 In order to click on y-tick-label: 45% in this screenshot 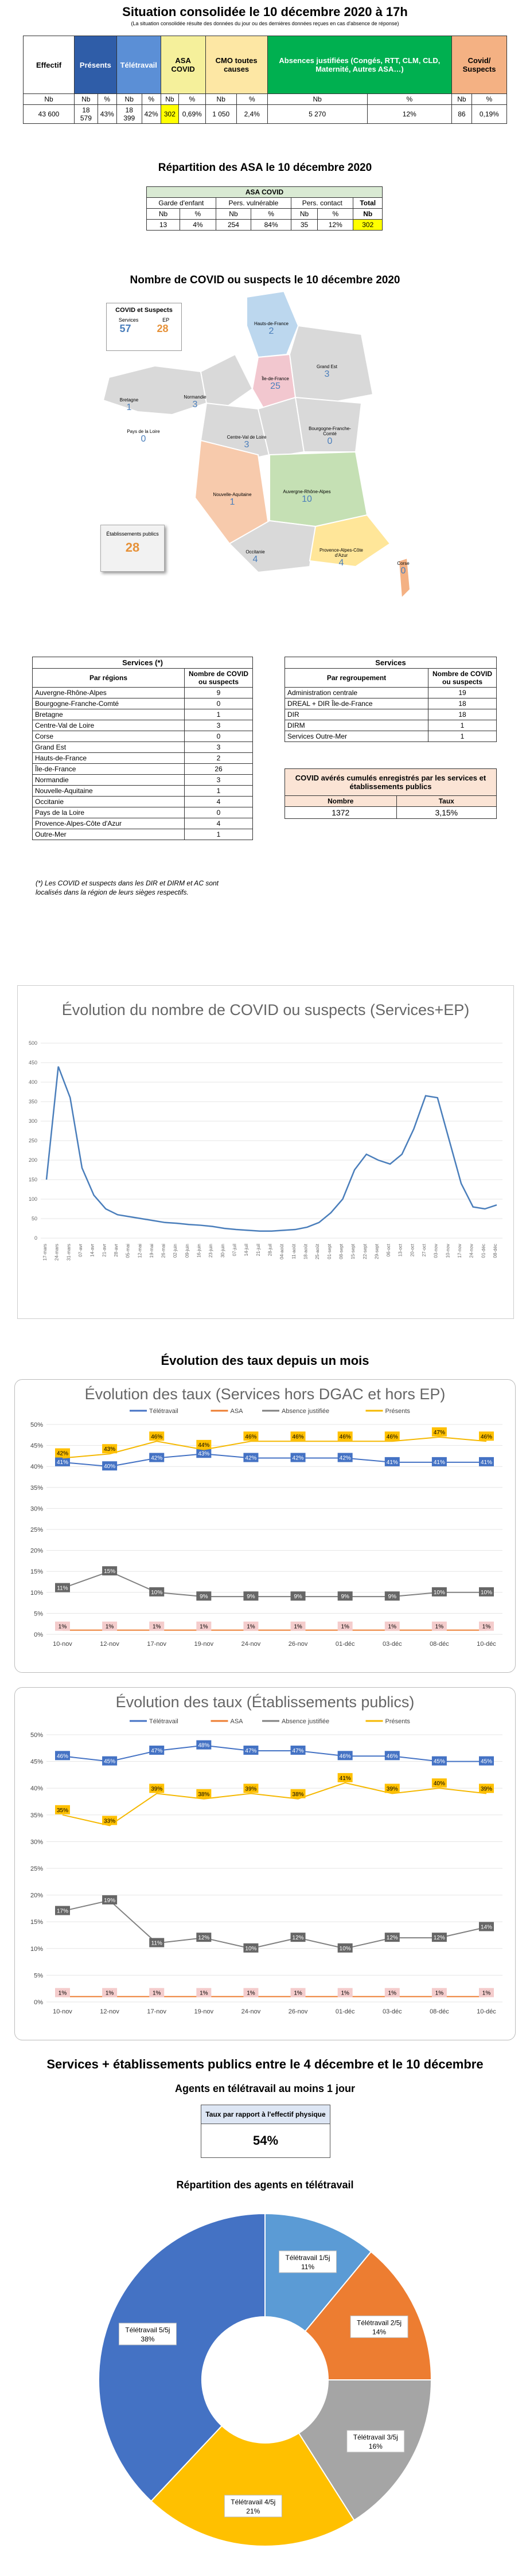, I will do `click(36, 1763)`.